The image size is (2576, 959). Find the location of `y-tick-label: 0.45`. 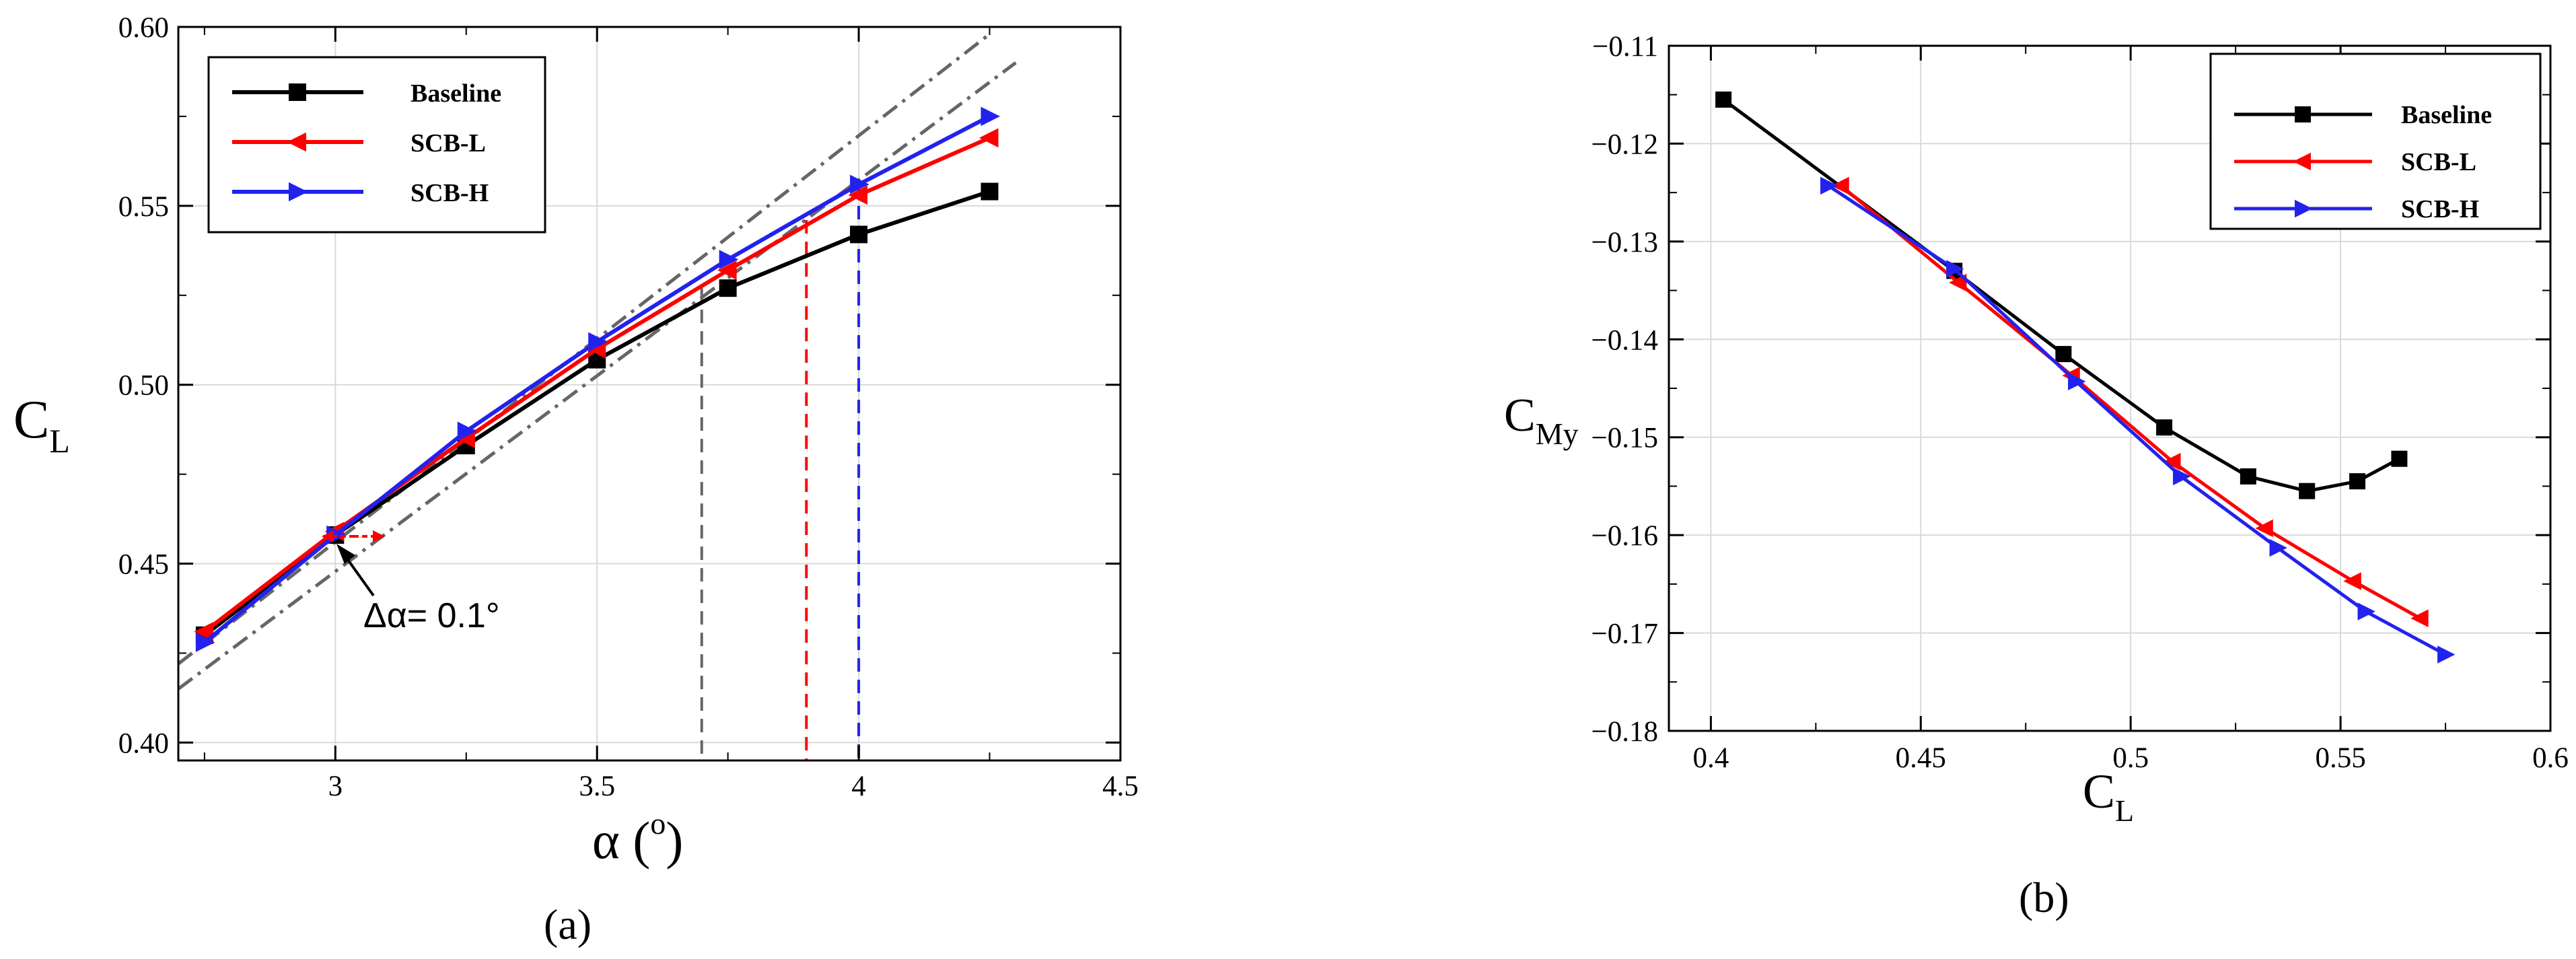

y-tick-label: 0.45 is located at coordinates (143, 565).